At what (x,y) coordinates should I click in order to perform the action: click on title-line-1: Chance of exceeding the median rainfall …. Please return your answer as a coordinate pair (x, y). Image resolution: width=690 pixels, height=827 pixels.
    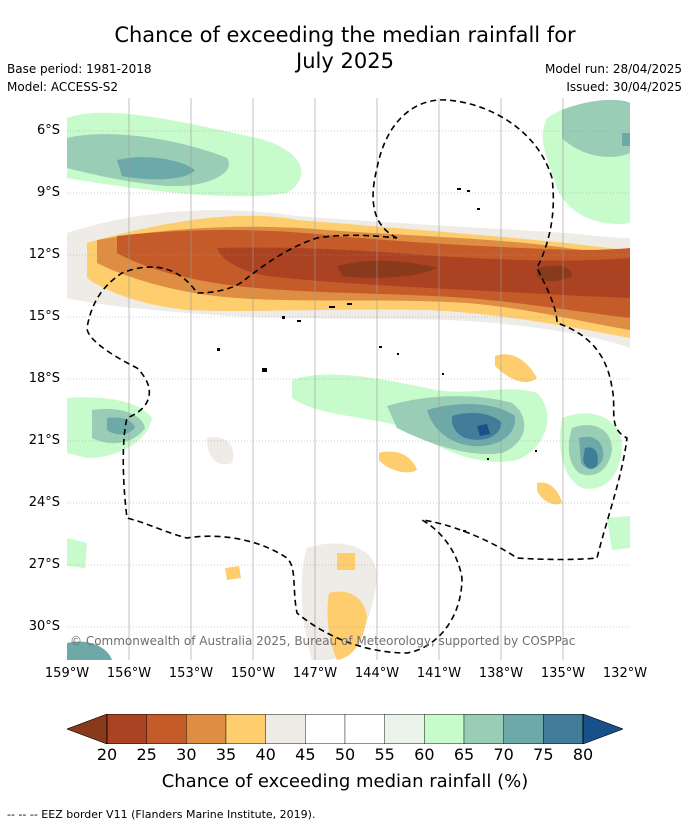
    Looking at the image, I should click on (345, 35).